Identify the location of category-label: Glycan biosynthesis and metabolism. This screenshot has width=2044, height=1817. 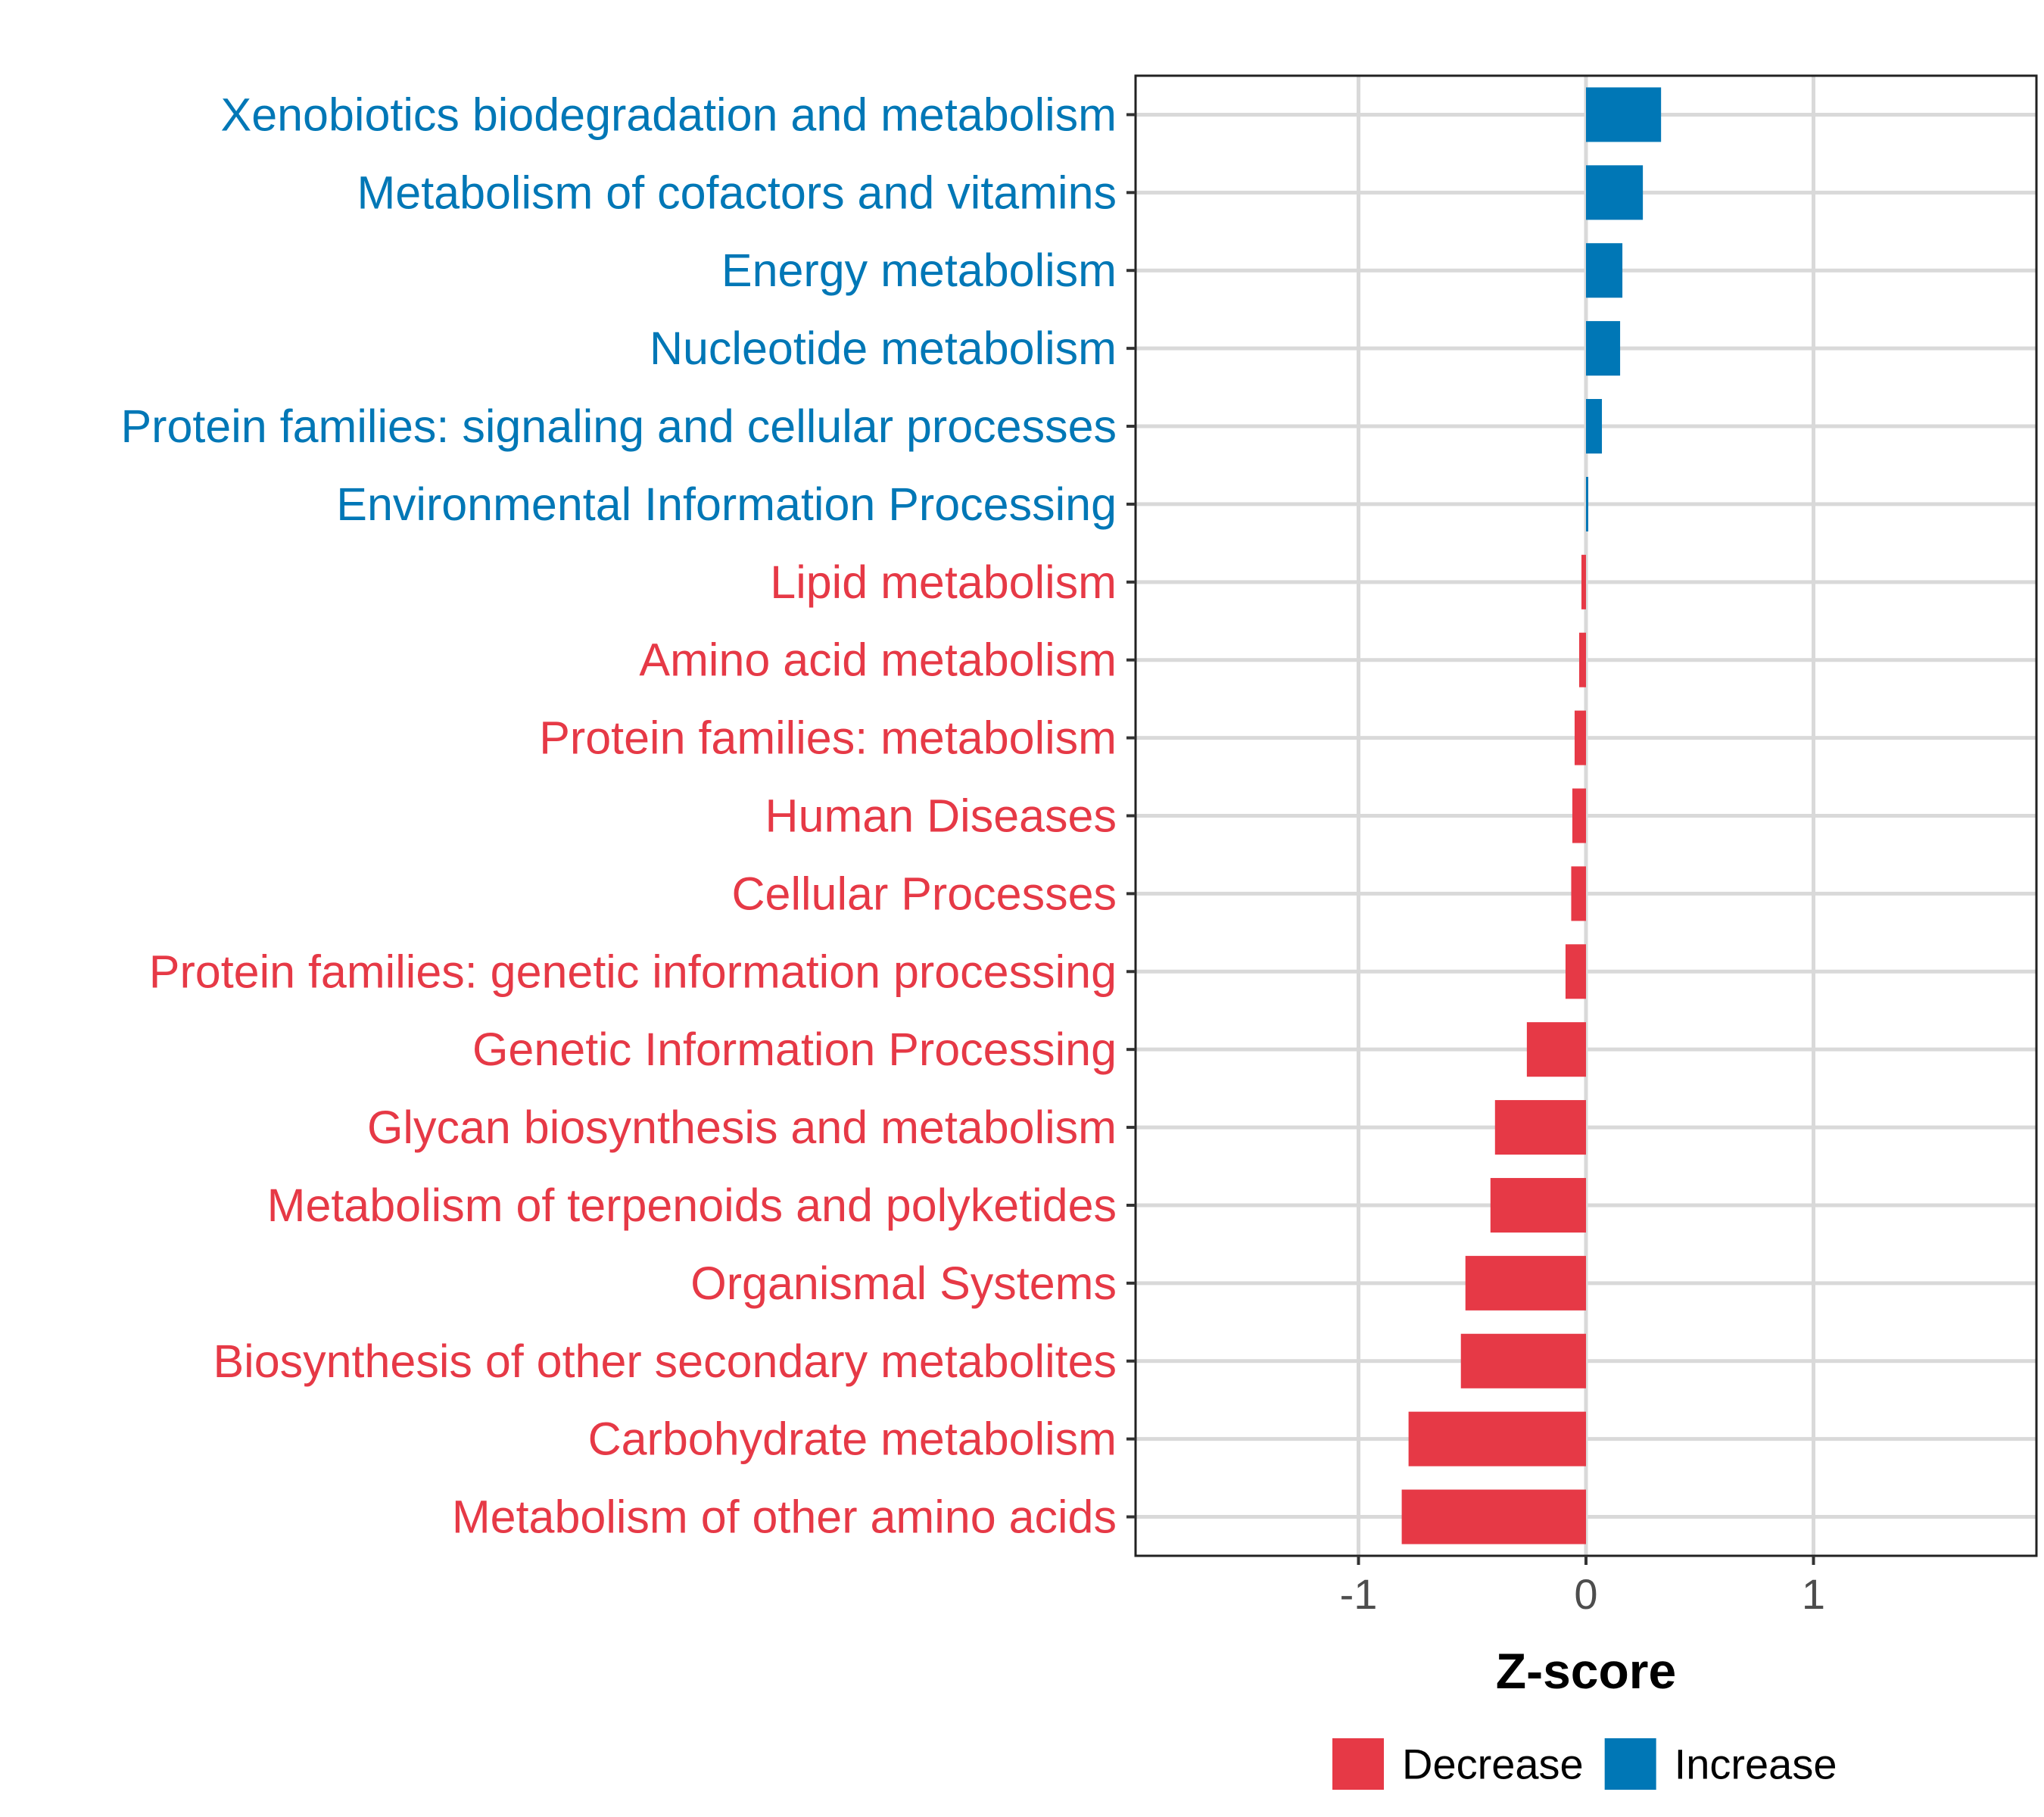
(742, 1127).